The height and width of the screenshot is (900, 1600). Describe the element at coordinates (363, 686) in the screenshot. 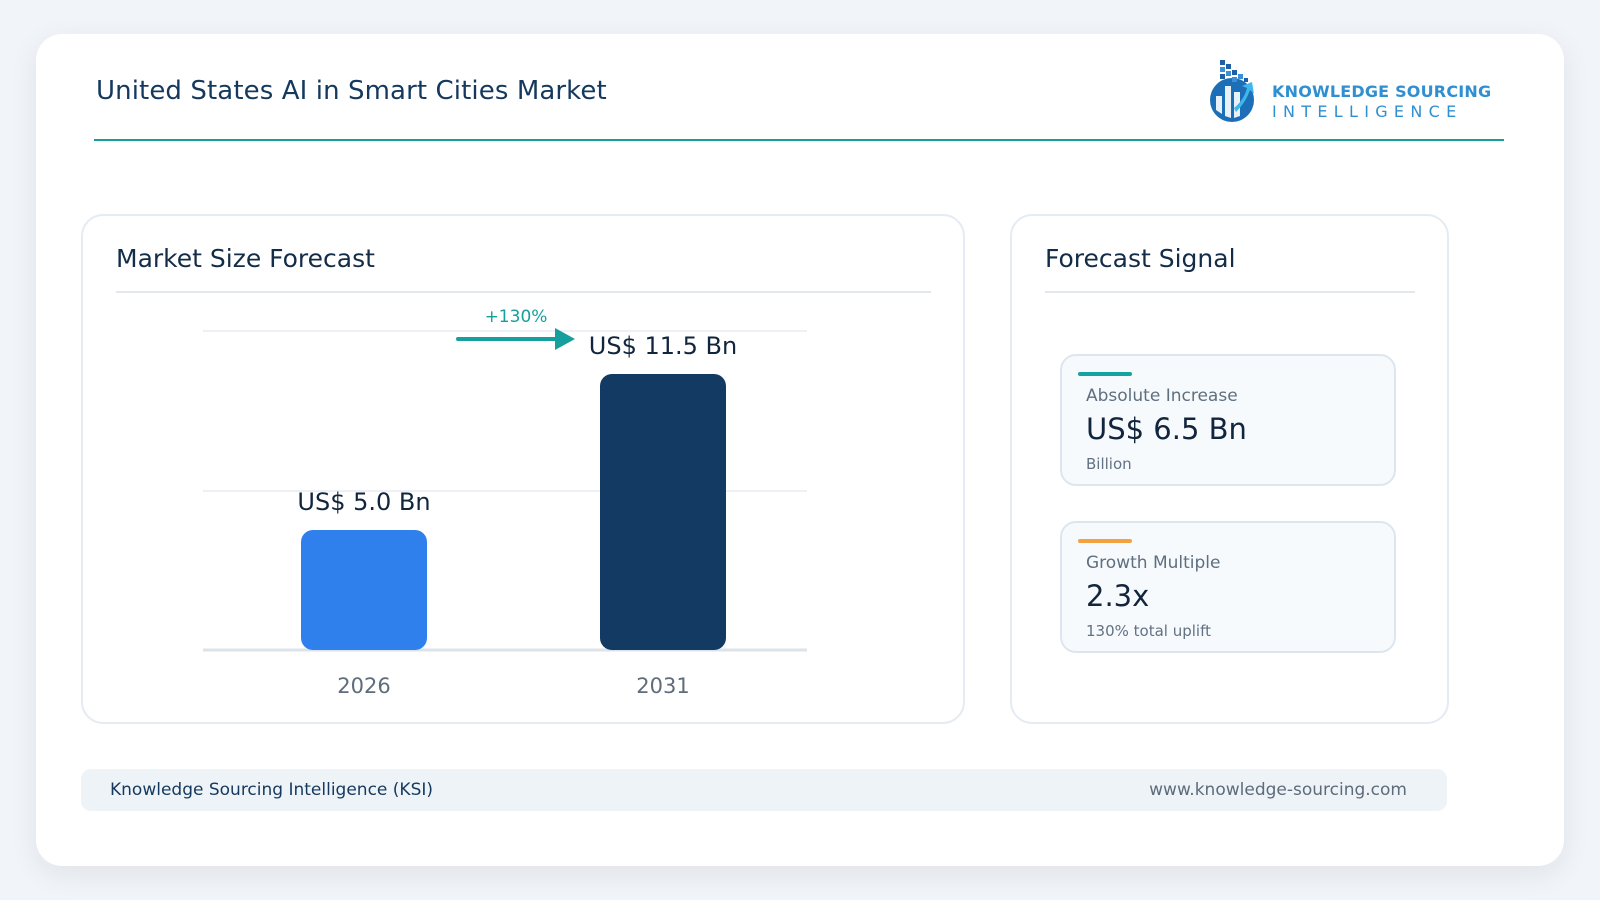

I see `x-tick-label-2026: 2026` at that location.